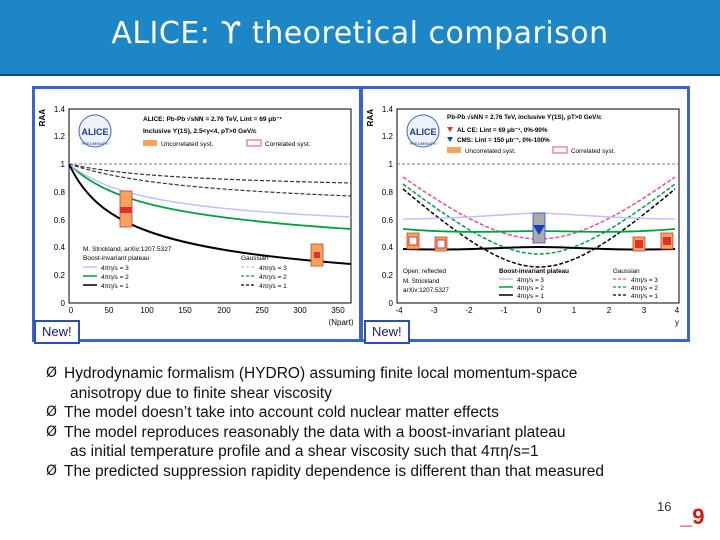  I want to click on left-curve-label: 4πη/s = 2, so click(115, 277).